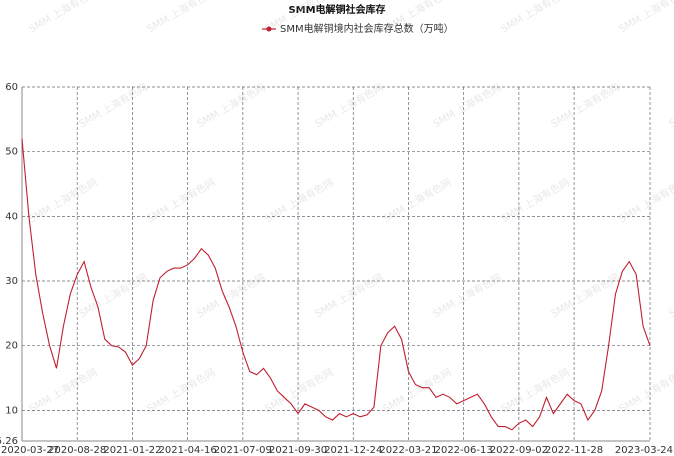 The image size is (674, 456). What do you see at coordinates (353, 450) in the screenshot?
I see `x-tick-label: 2021-12-24` at bounding box center [353, 450].